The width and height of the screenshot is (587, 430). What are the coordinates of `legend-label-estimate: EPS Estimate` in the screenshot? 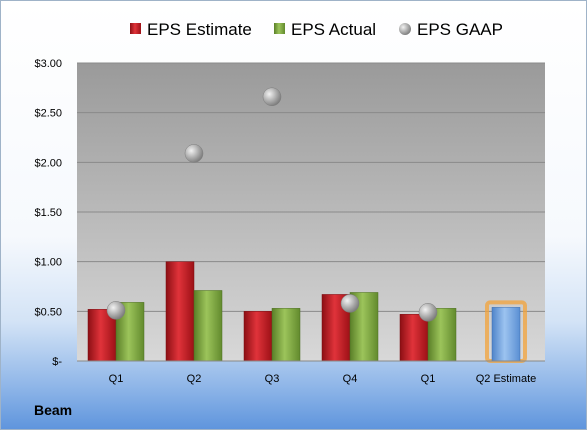 It's located at (199, 29).